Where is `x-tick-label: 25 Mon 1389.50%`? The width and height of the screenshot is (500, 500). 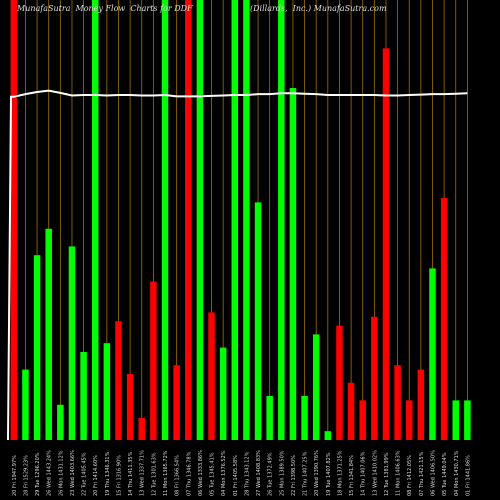
x-tick-label: 25 Mon 1389.50% is located at coordinates (282, 473).